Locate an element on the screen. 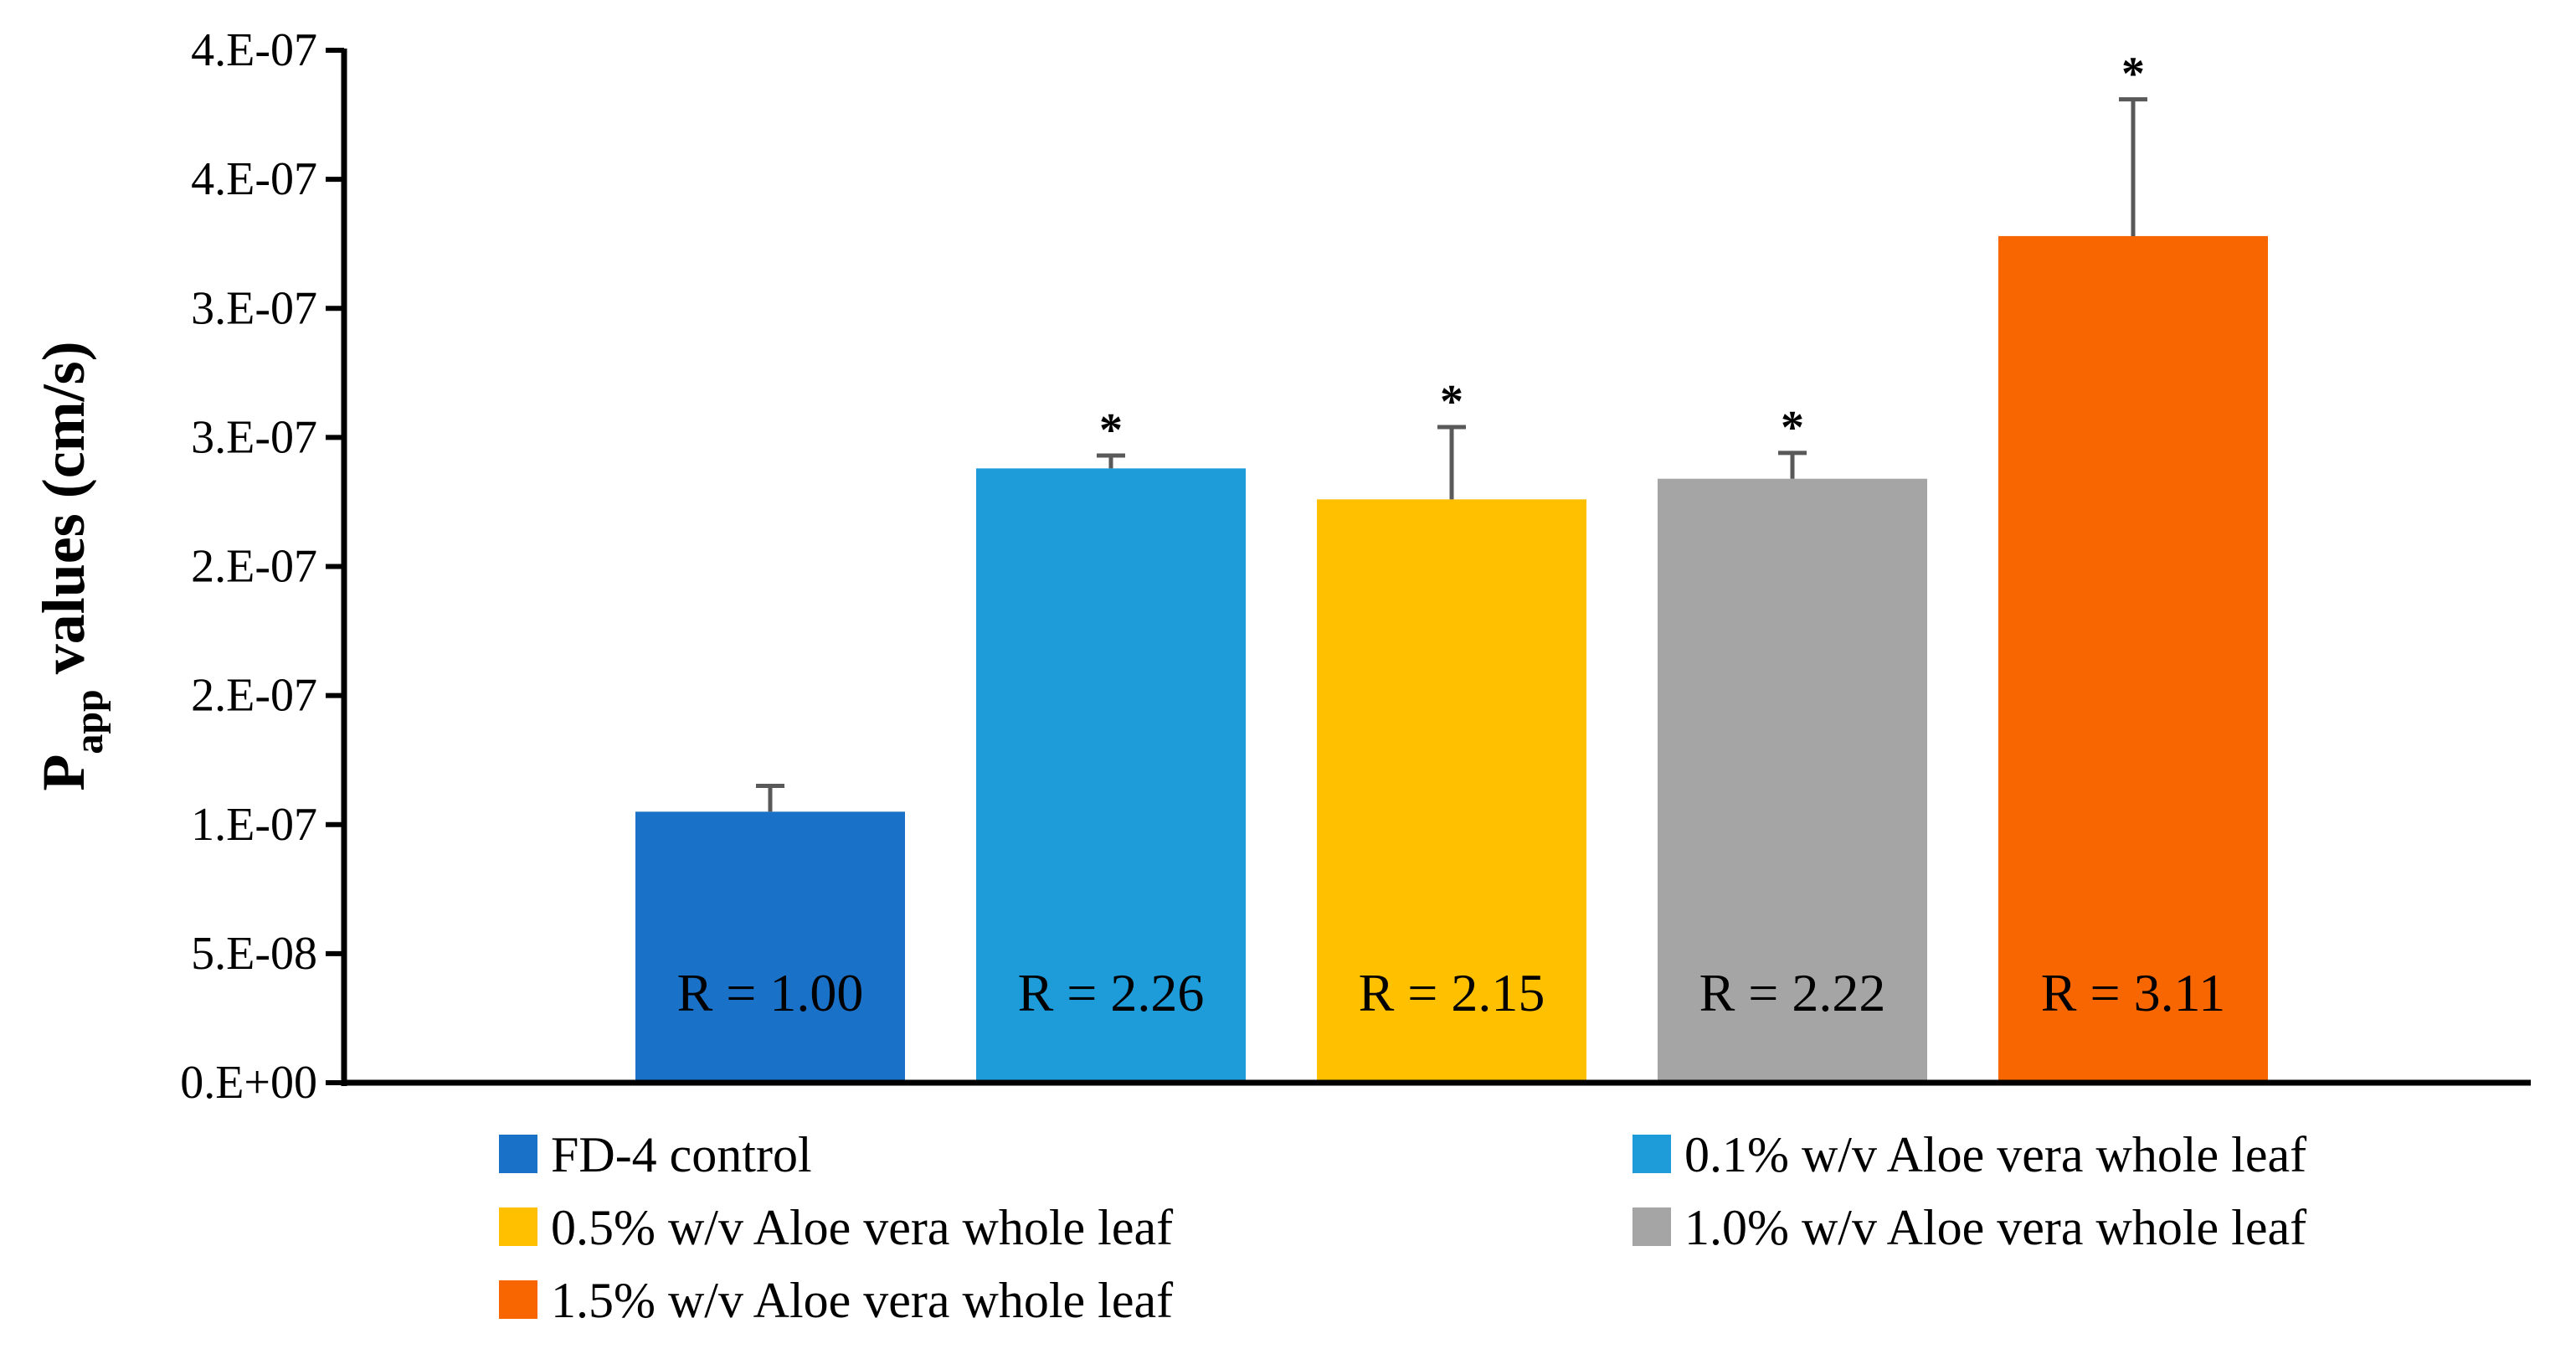 This screenshot has height=1349, width=2576. significance-marker-5: * is located at coordinates (2133, 74).